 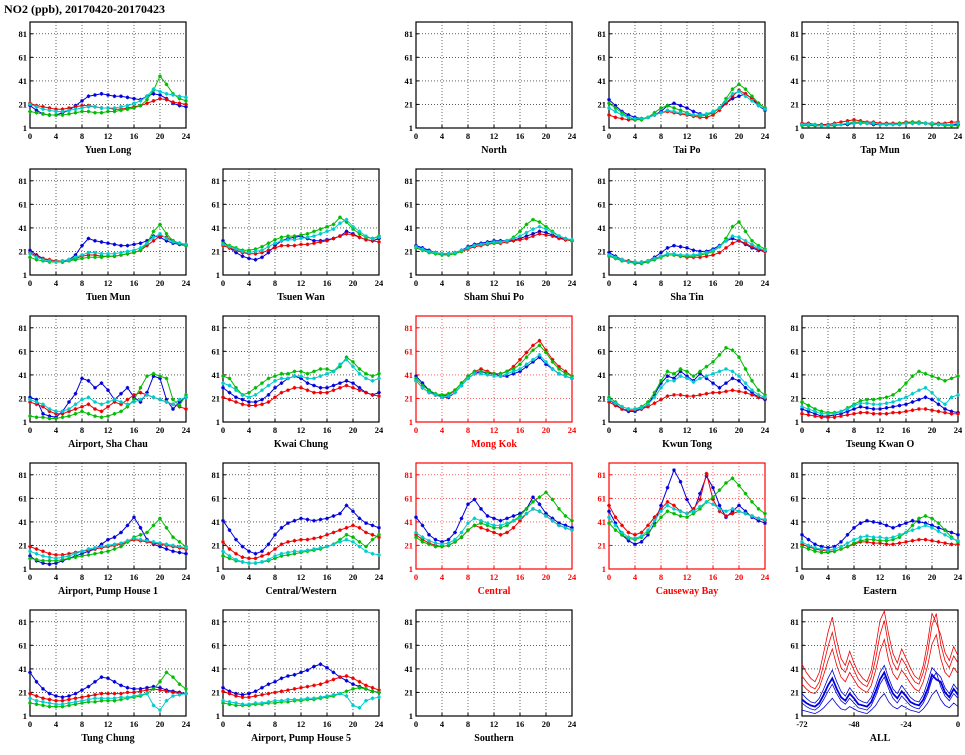 I want to click on chart-panel-causeway-bay: 1 21 41 61 81 0 4 8 12 16 20 24 Causeway Bay, so click(x=675, y=530).